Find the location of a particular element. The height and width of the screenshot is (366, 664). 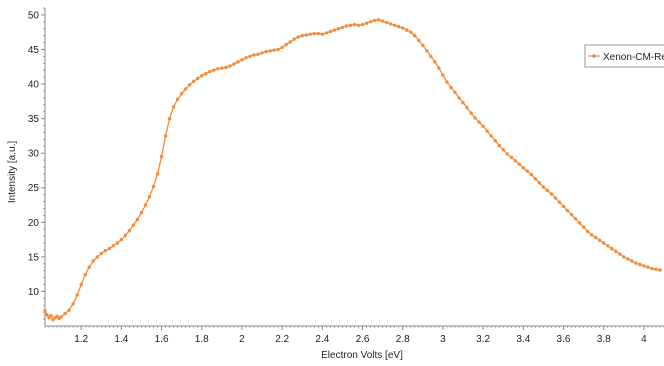

x-tick-label: 1.4 is located at coordinates (121, 339).